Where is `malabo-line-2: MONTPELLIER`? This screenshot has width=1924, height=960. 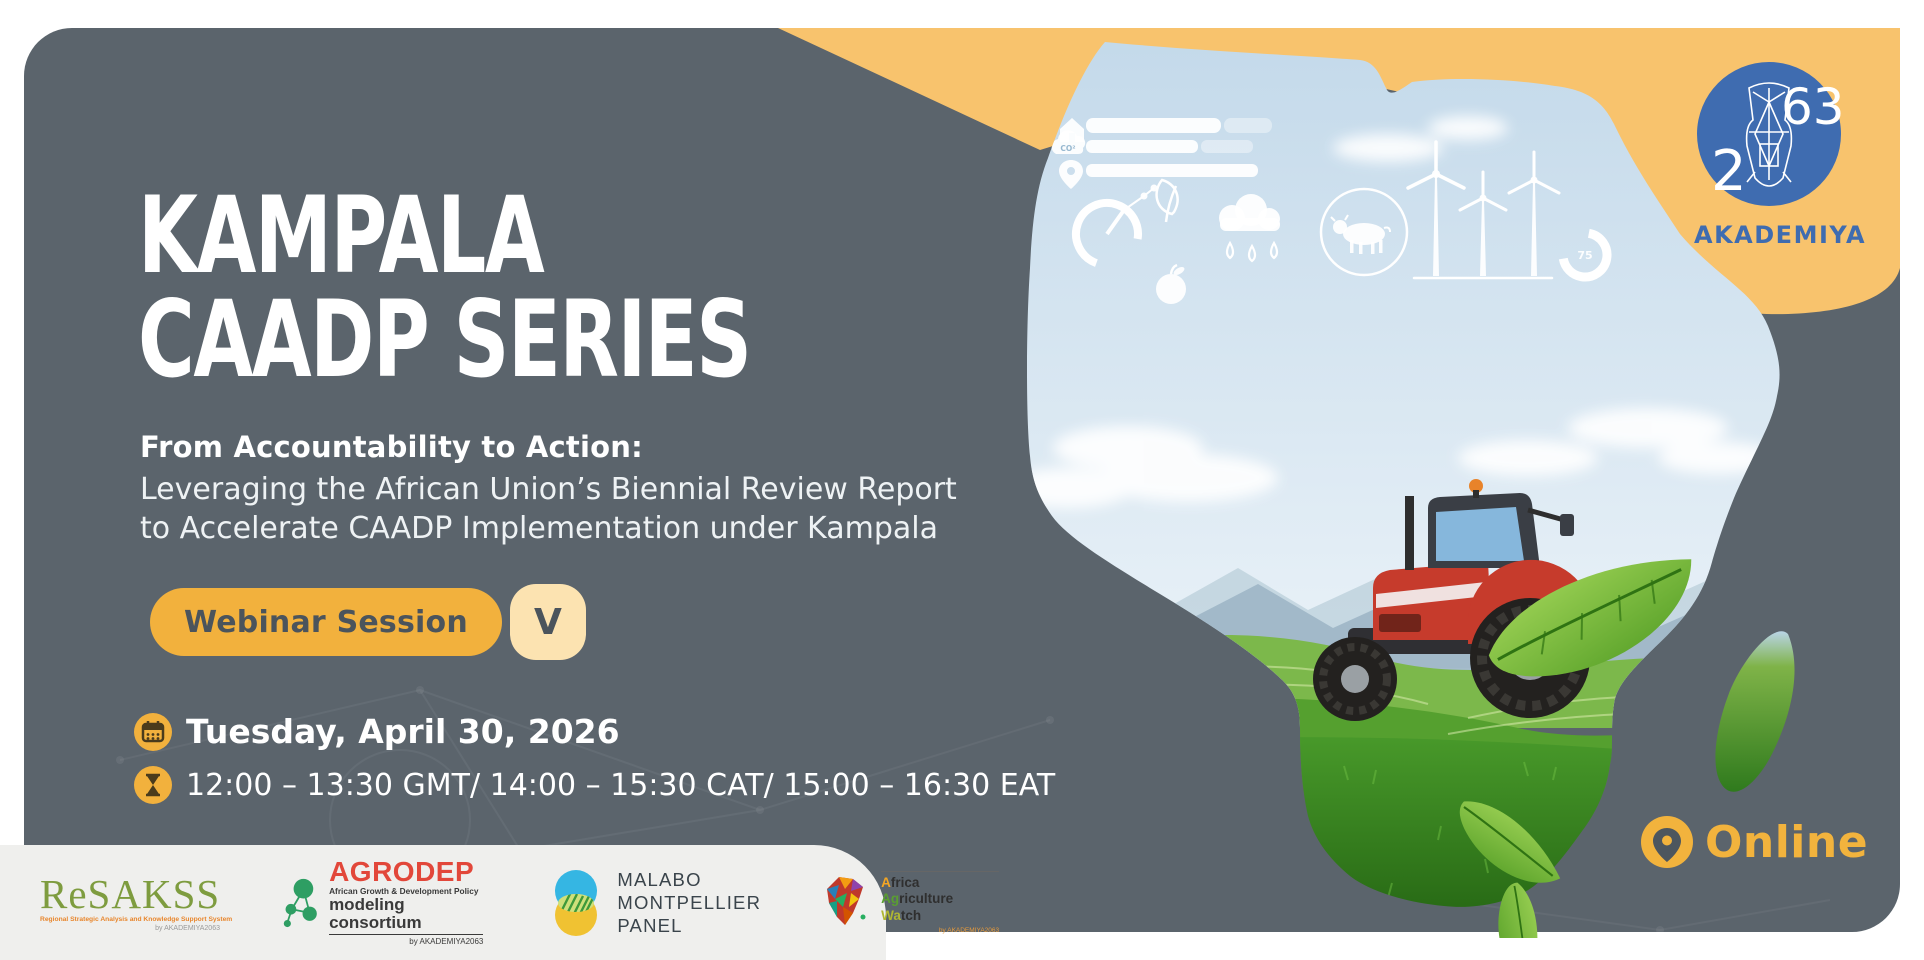
malabo-line-2: MONTPELLIER is located at coordinates (689, 902).